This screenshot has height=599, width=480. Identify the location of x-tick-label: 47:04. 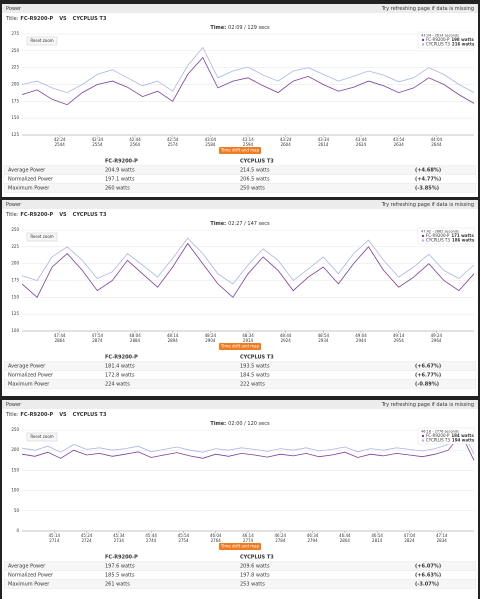
(410, 535).